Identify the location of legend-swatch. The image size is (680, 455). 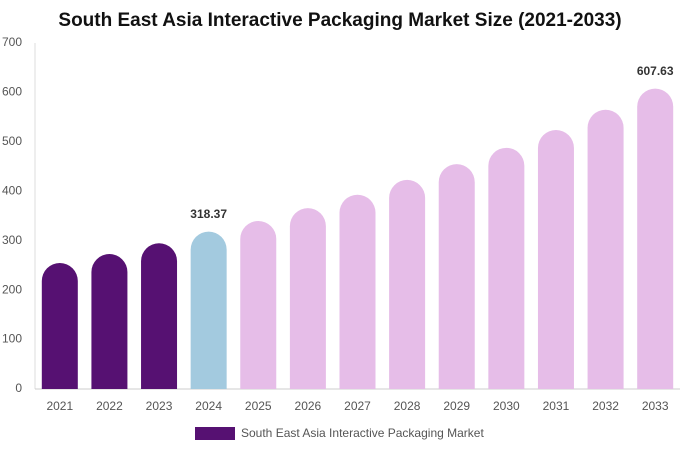
(215, 433).